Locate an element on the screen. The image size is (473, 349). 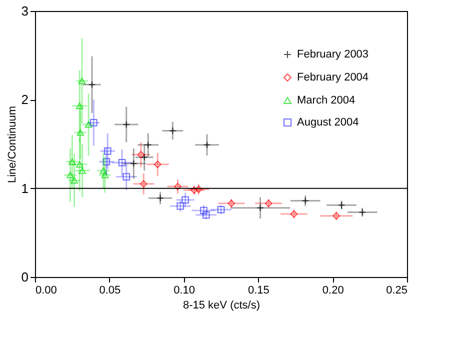
y-axis-title: Line/Continuum is located at coordinates (12, 145).